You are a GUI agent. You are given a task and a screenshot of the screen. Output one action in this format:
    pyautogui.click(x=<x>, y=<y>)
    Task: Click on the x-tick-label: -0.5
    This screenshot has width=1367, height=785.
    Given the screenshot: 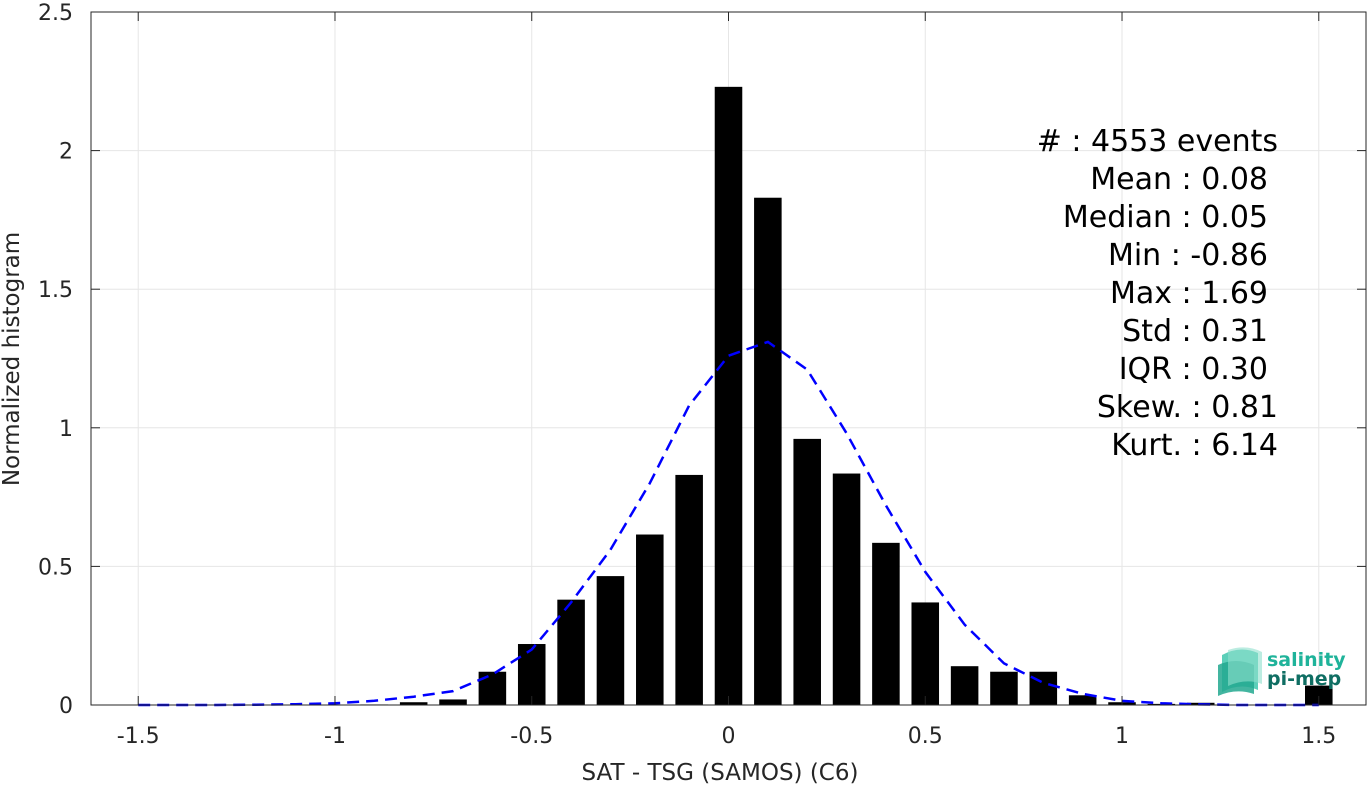 What is the action you would take?
    pyautogui.click(x=531, y=736)
    